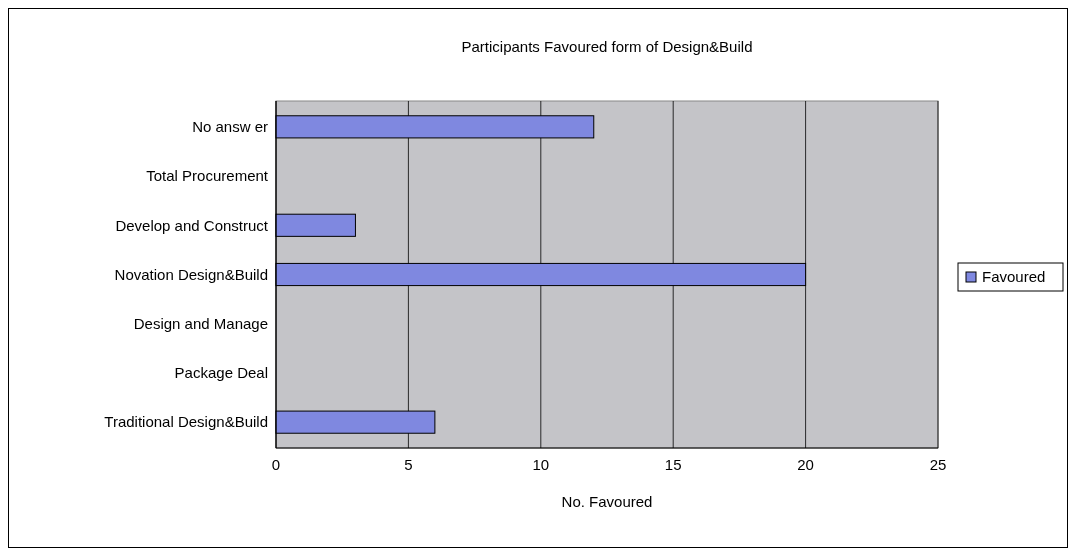 The height and width of the screenshot is (557, 1077). I want to click on chart-title: Participants Favoured form of Design&Build, so click(607, 46).